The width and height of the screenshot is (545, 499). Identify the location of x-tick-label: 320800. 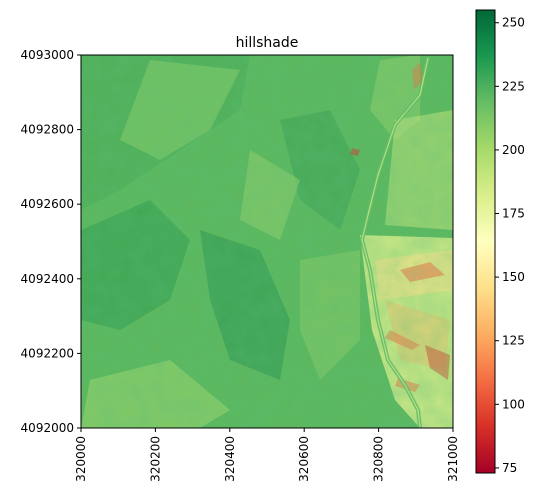
(379, 459).